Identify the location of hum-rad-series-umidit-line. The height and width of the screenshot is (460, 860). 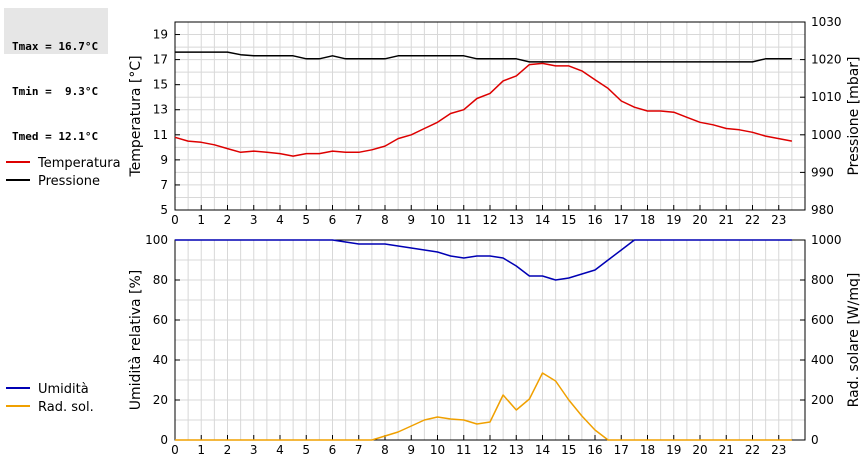
(483, 260).